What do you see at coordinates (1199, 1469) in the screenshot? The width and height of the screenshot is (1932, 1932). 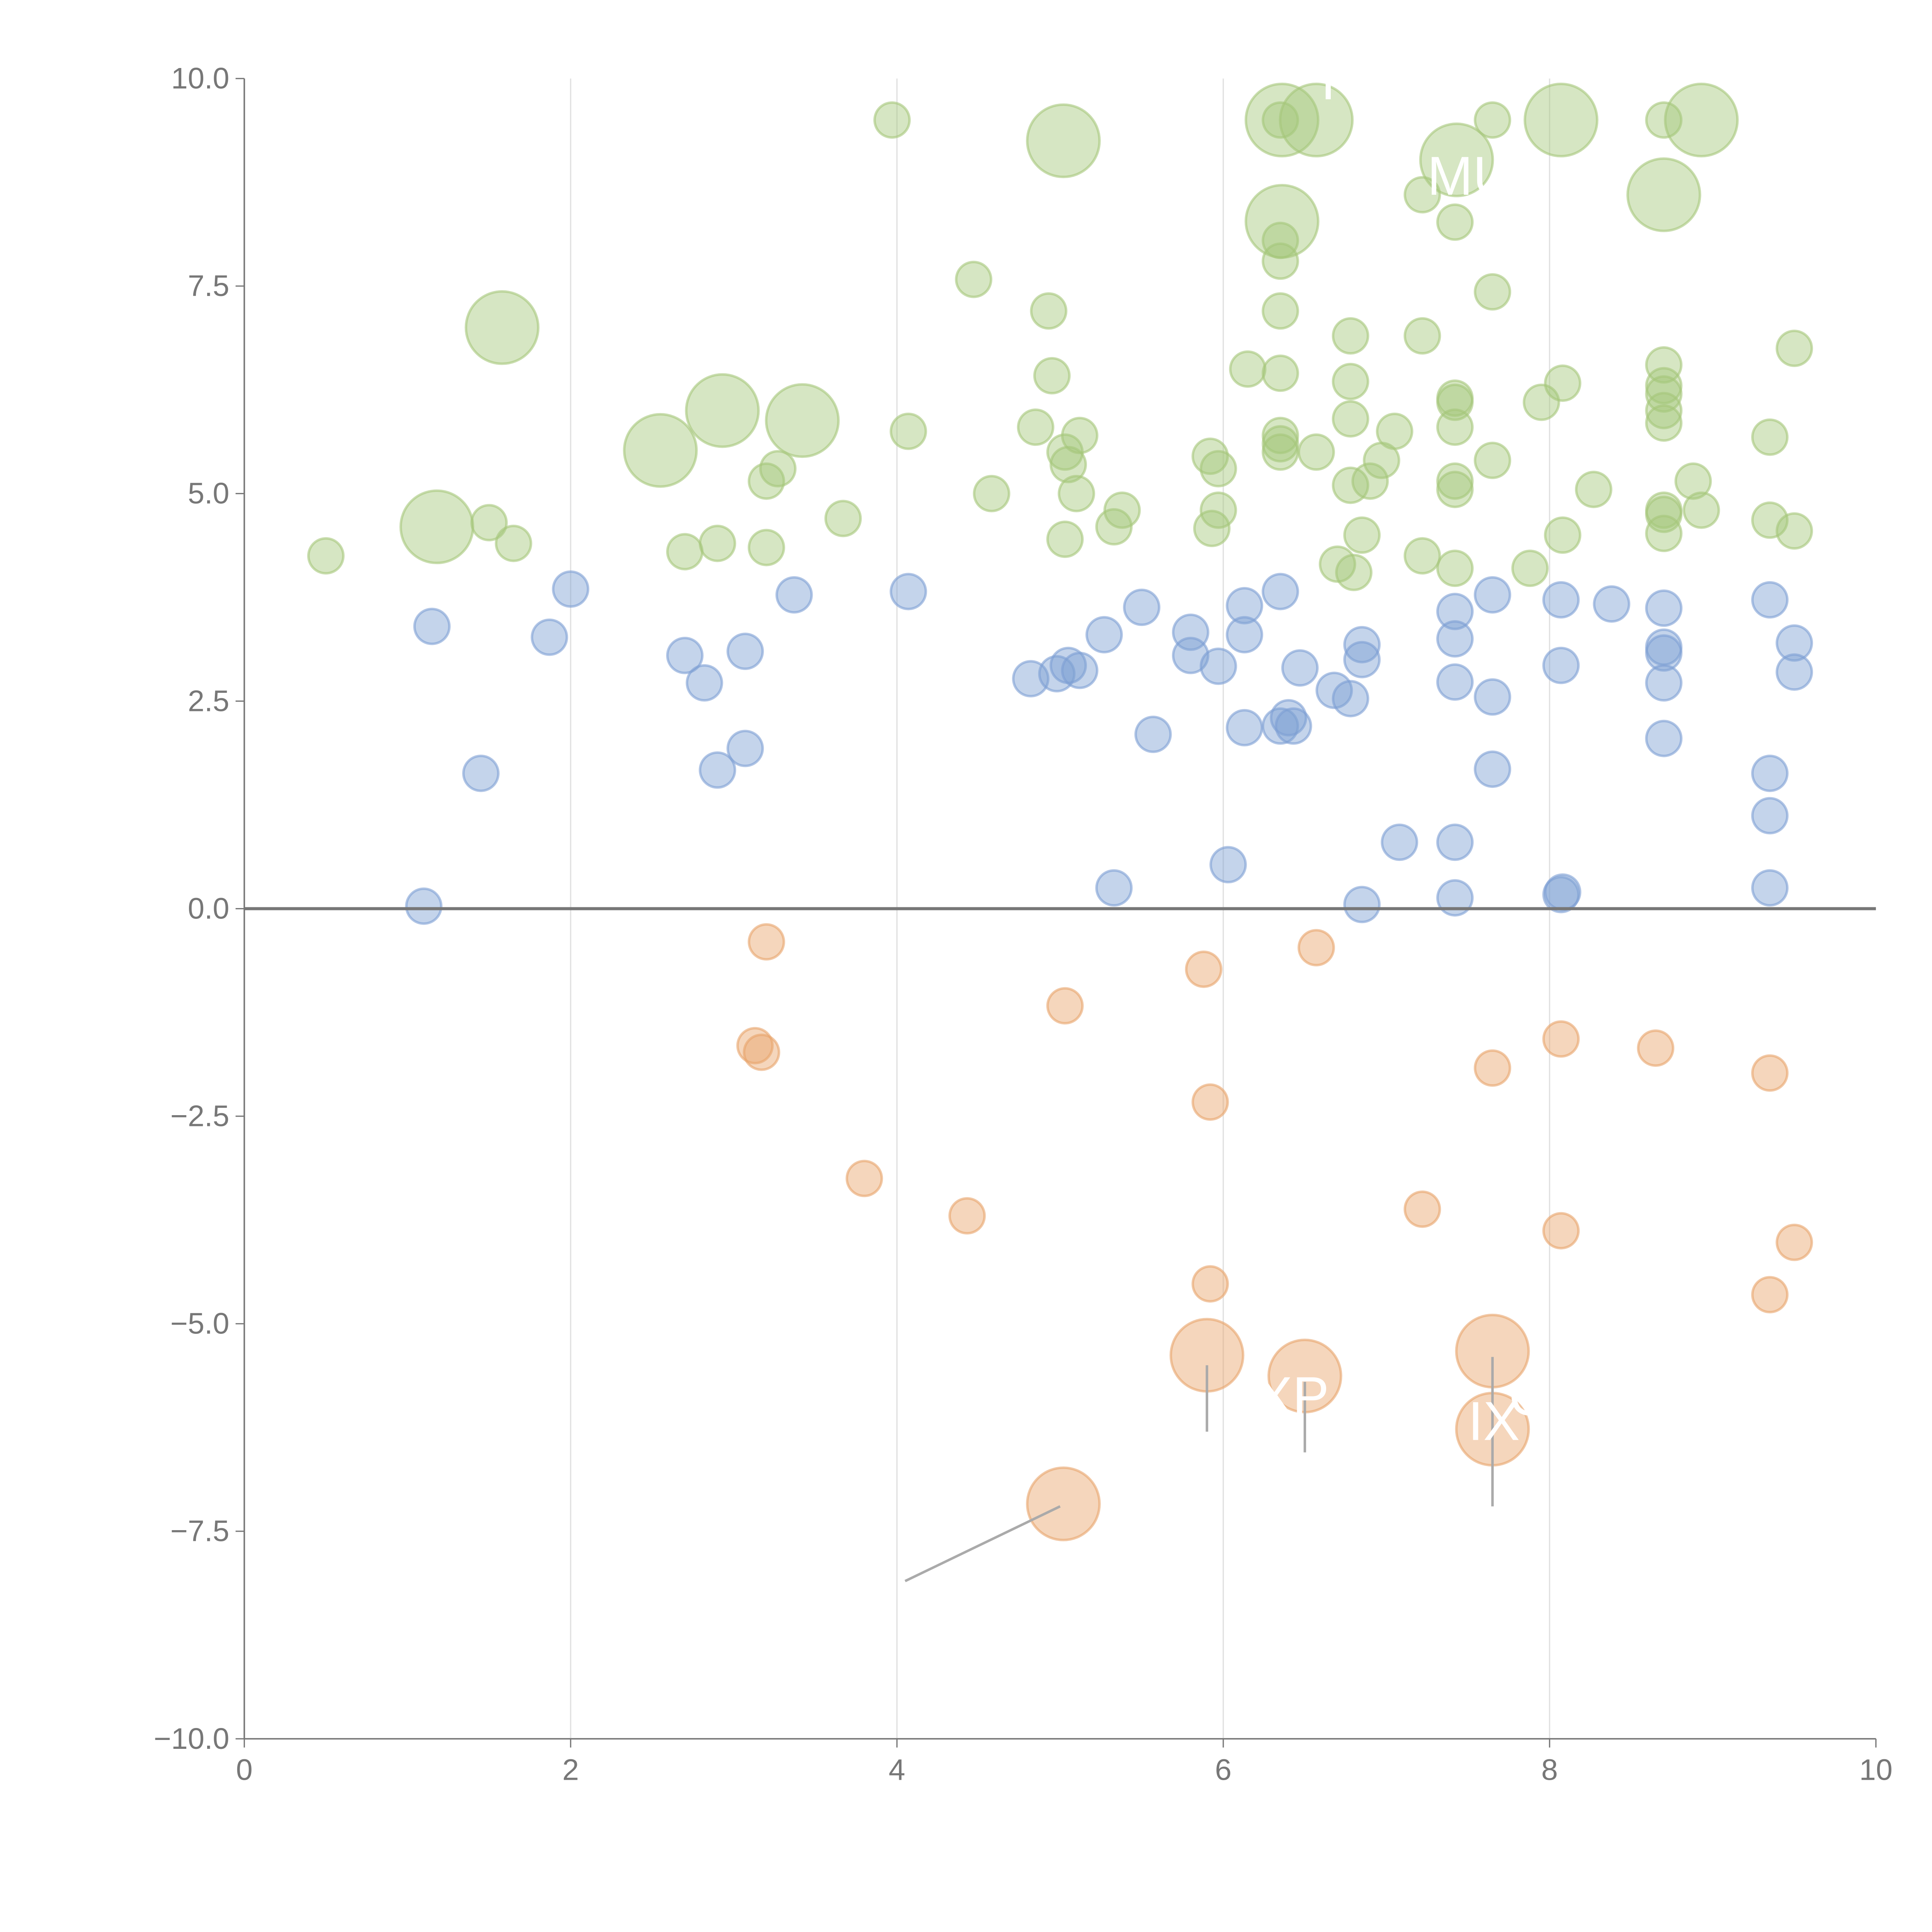 I see `leader-lines` at bounding box center [1199, 1469].